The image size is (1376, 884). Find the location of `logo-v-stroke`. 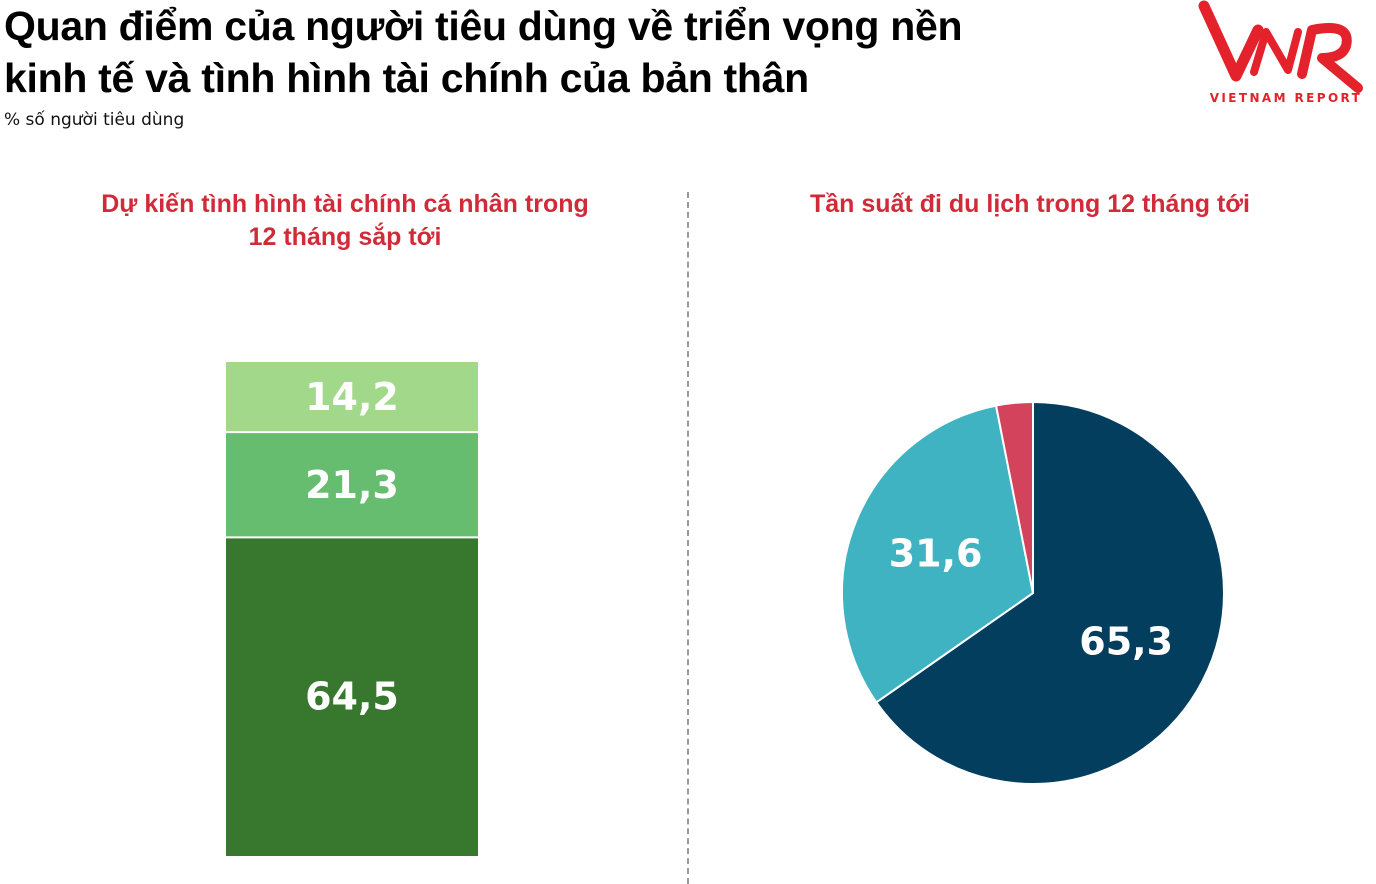

logo-v-stroke is located at coordinates (1231, 41).